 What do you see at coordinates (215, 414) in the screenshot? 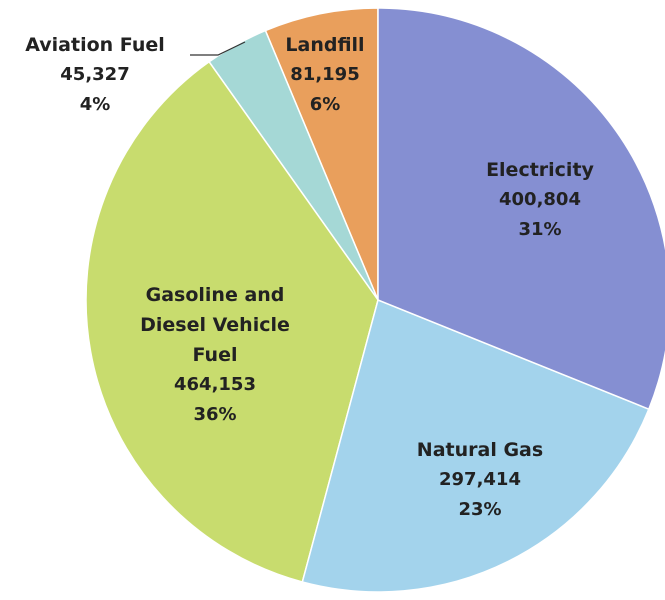
I see `percent-label: 36%` at bounding box center [215, 414].